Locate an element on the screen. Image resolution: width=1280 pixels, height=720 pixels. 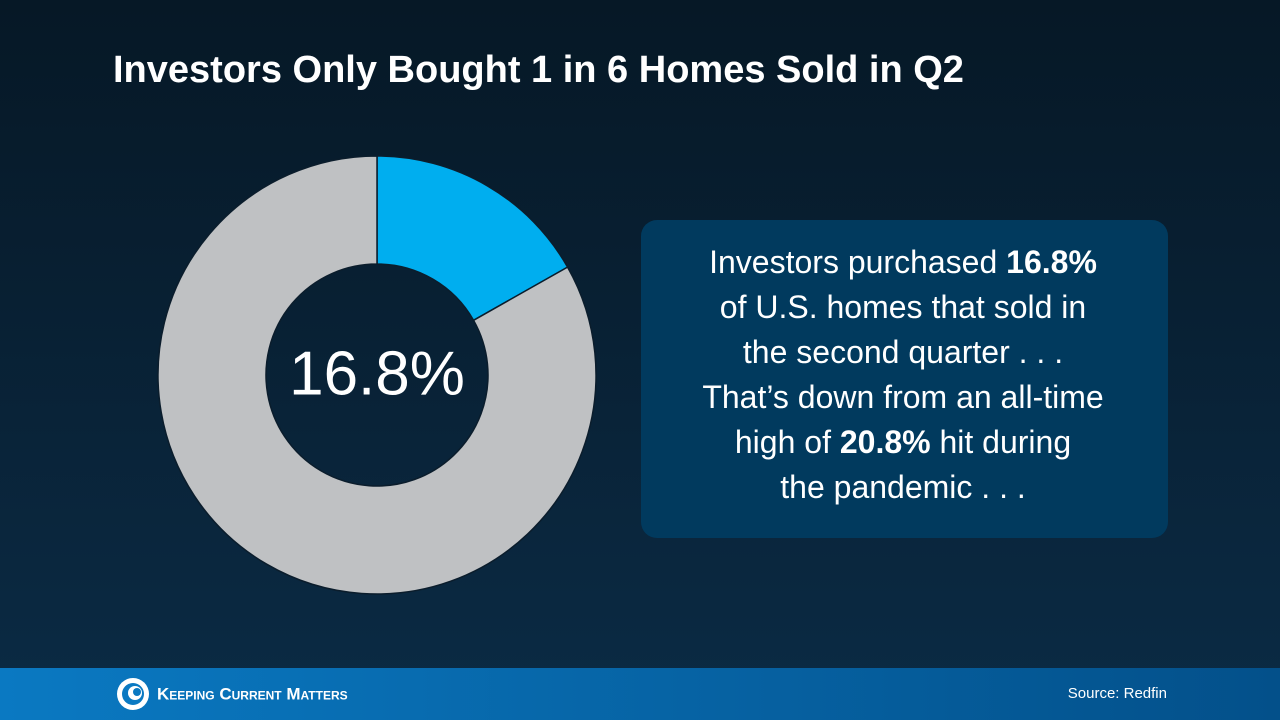
callout-line: high of 20.8% hit during is located at coordinates (903, 442).